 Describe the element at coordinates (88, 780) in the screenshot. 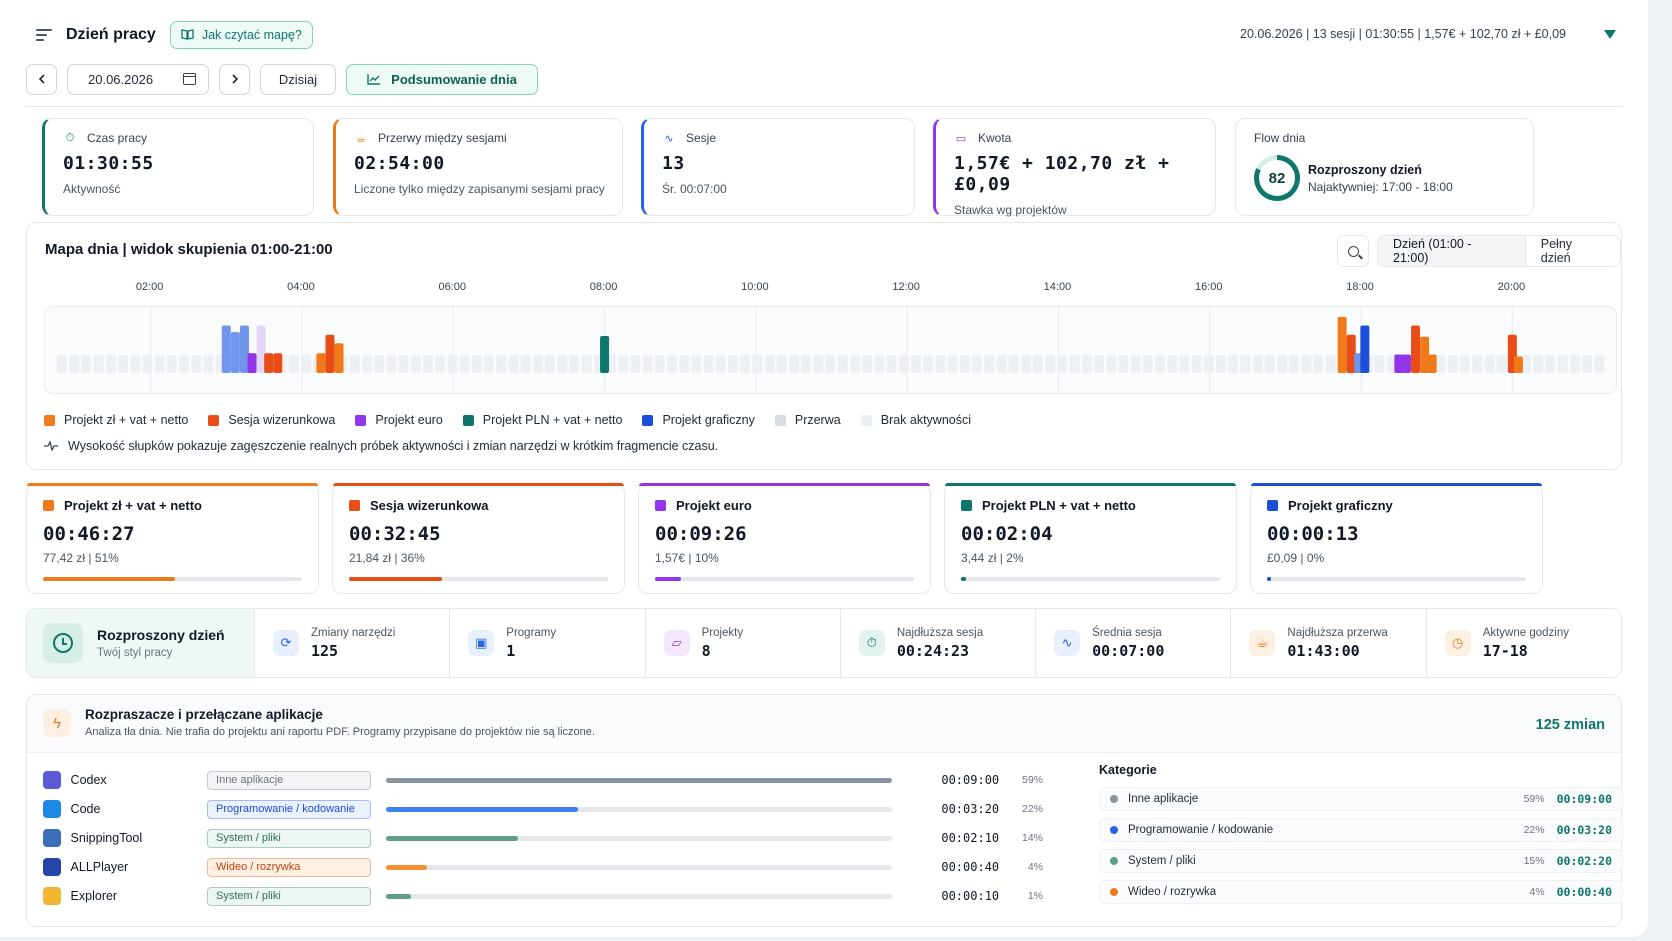

I see `app-name: Codex` at that location.